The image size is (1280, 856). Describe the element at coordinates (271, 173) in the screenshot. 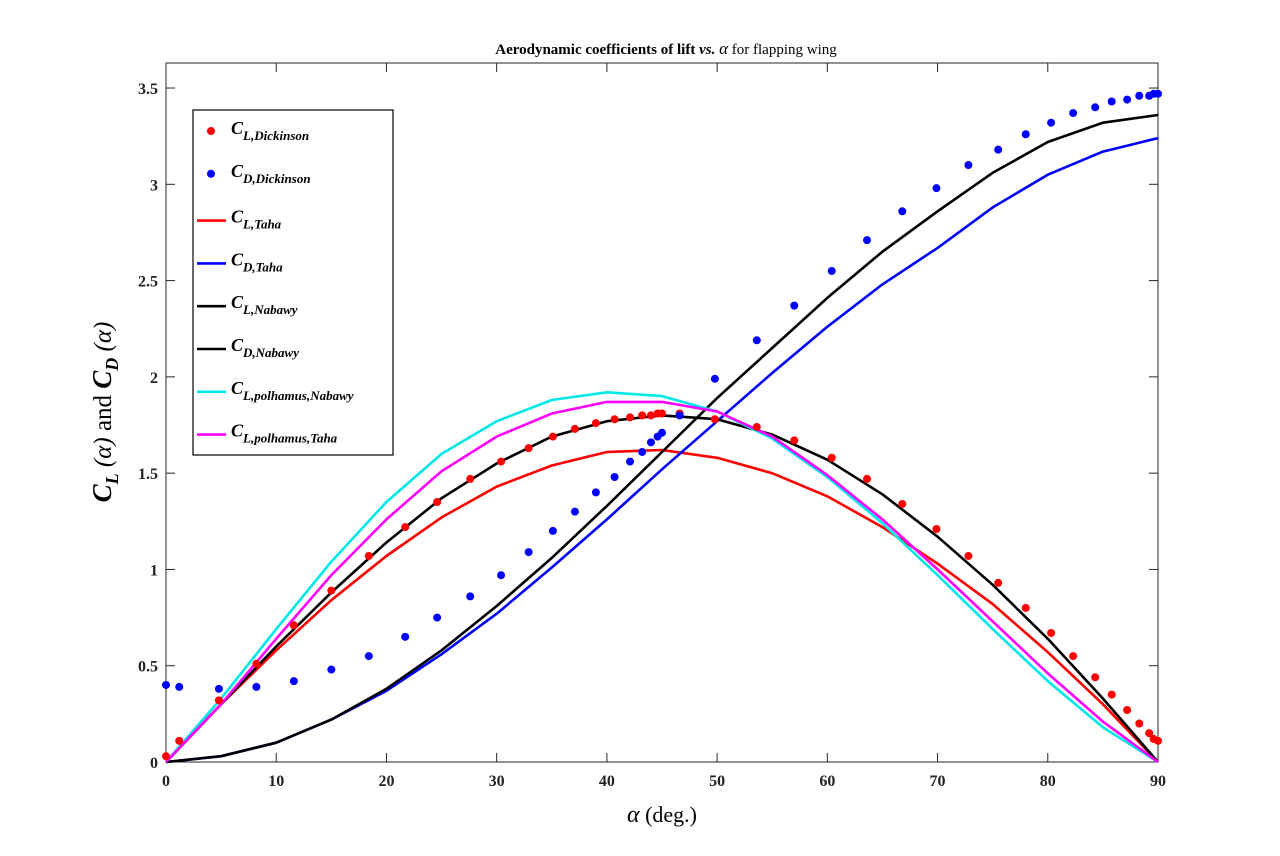

I see `legend-label: CD,Dickinson` at that location.